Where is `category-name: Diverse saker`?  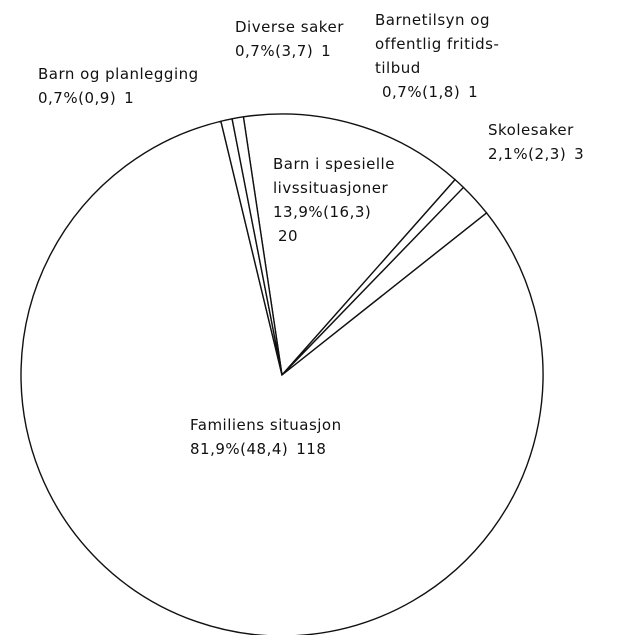 category-name: Diverse saker is located at coordinates (289, 27).